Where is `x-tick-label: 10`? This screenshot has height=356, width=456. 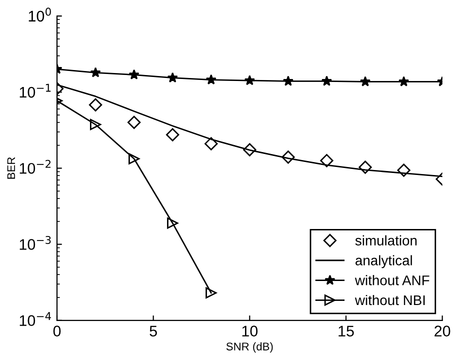
x-tick-label: 10 is located at coordinates (250, 331).